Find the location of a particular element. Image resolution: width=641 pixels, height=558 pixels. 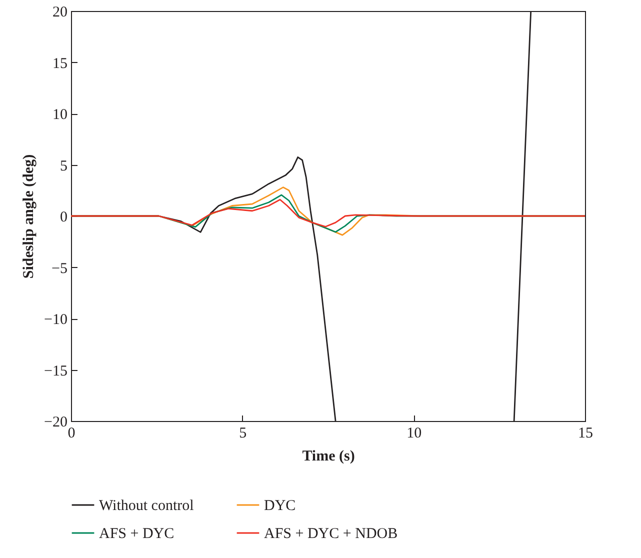

y-tick-label: −10 is located at coordinates (56, 320).